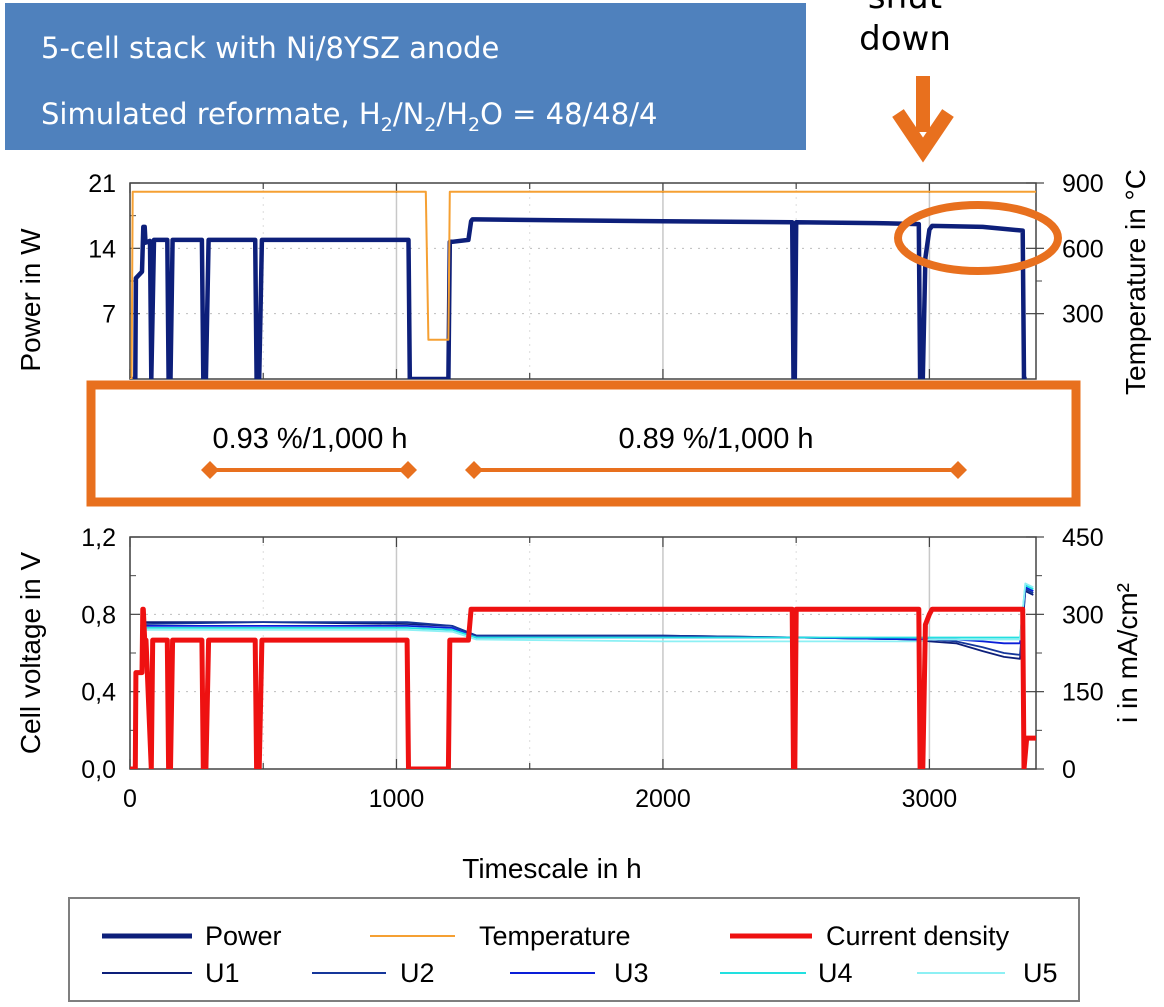  What do you see at coordinates (109, 315) in the screenshot?
I see `y-tick-label: 7` at bounding box center [109, 315].